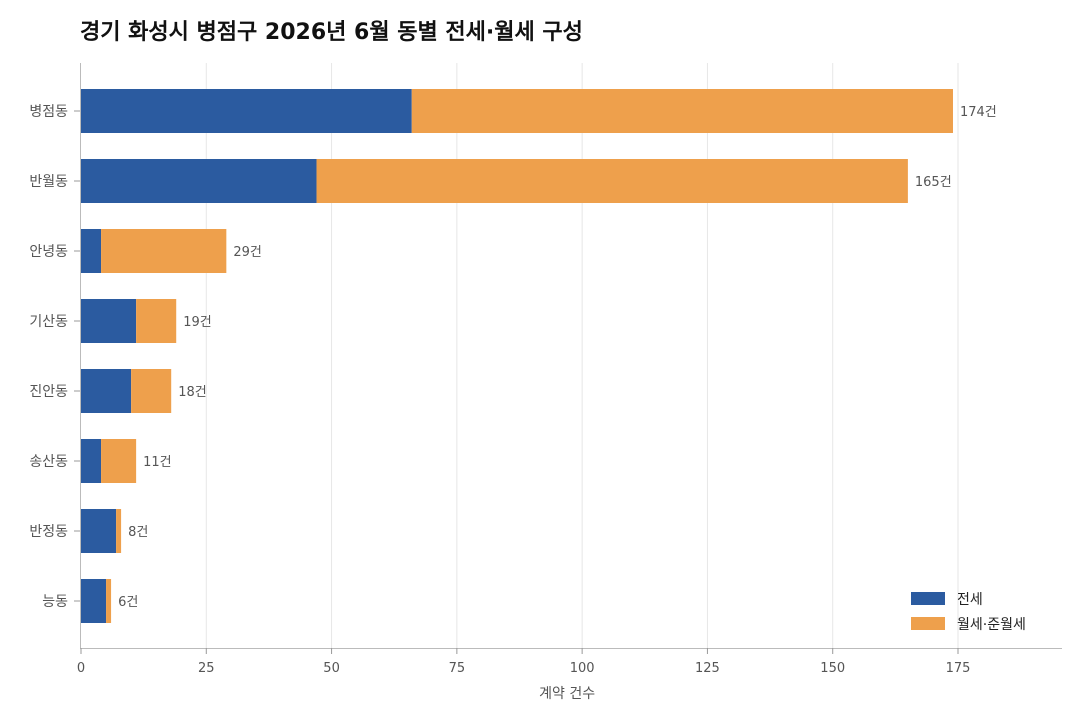  What do you see at coordinates (48, 182) in the screenshot?
I see `category-label: 반월동` at bounding box center [48, 182].